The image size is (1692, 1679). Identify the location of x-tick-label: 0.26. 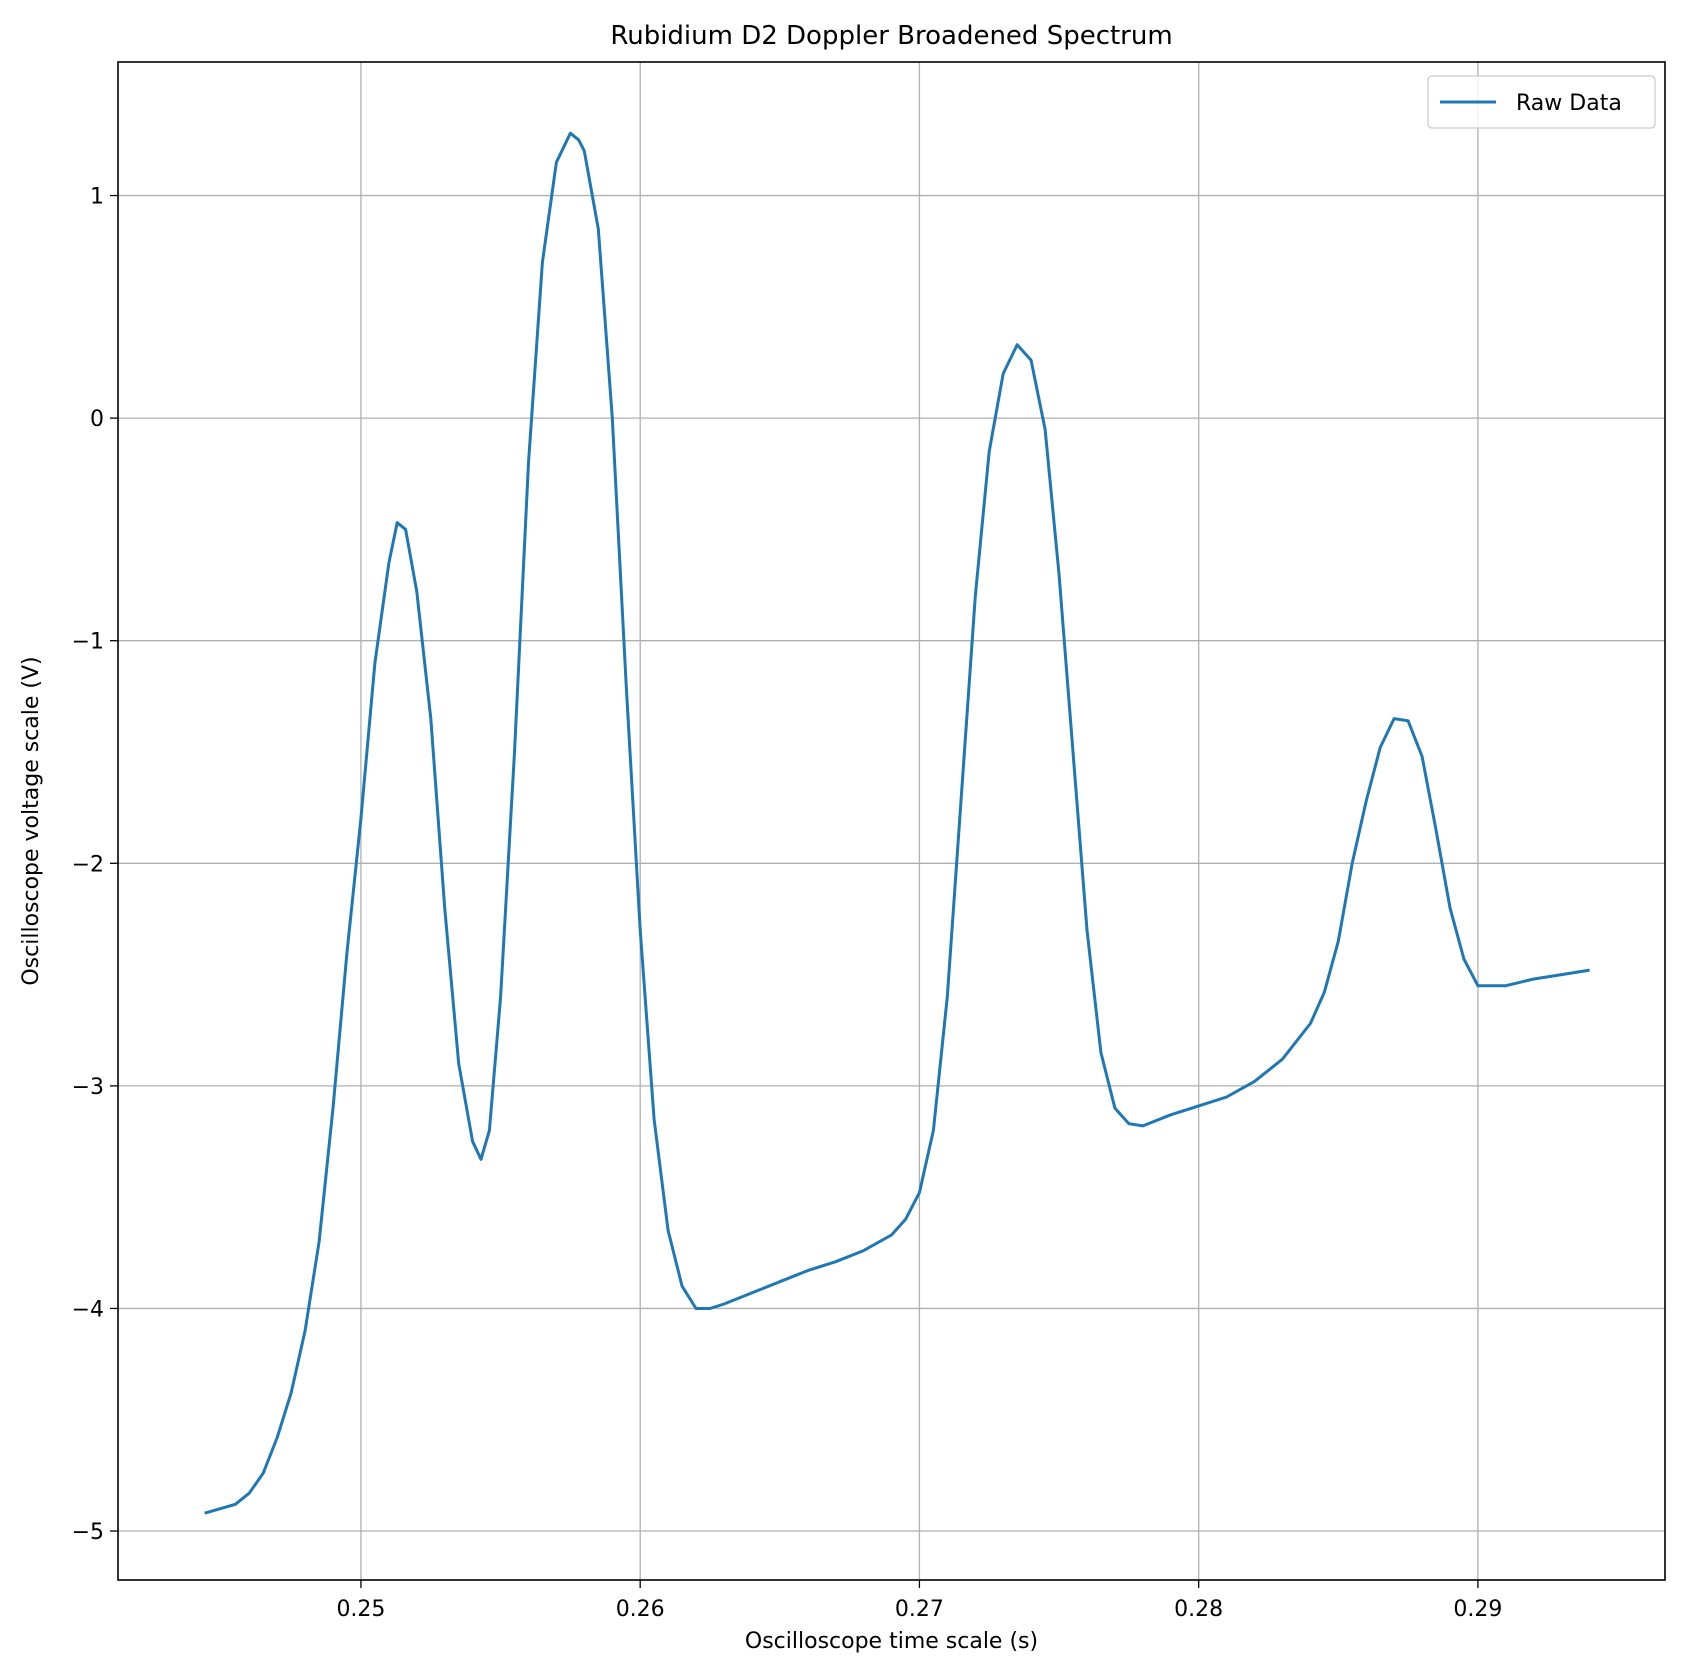
(640, 1609).